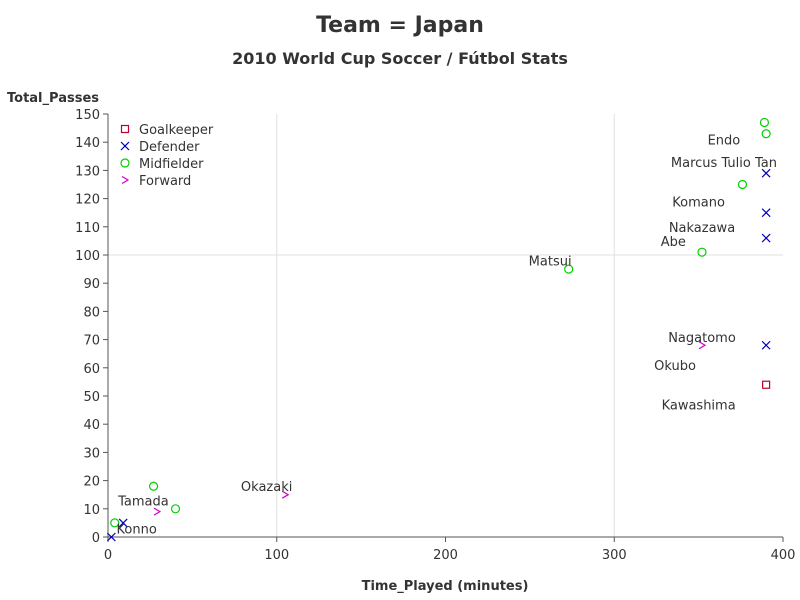  I want to click on point-label: Konno, so click(137, 530).